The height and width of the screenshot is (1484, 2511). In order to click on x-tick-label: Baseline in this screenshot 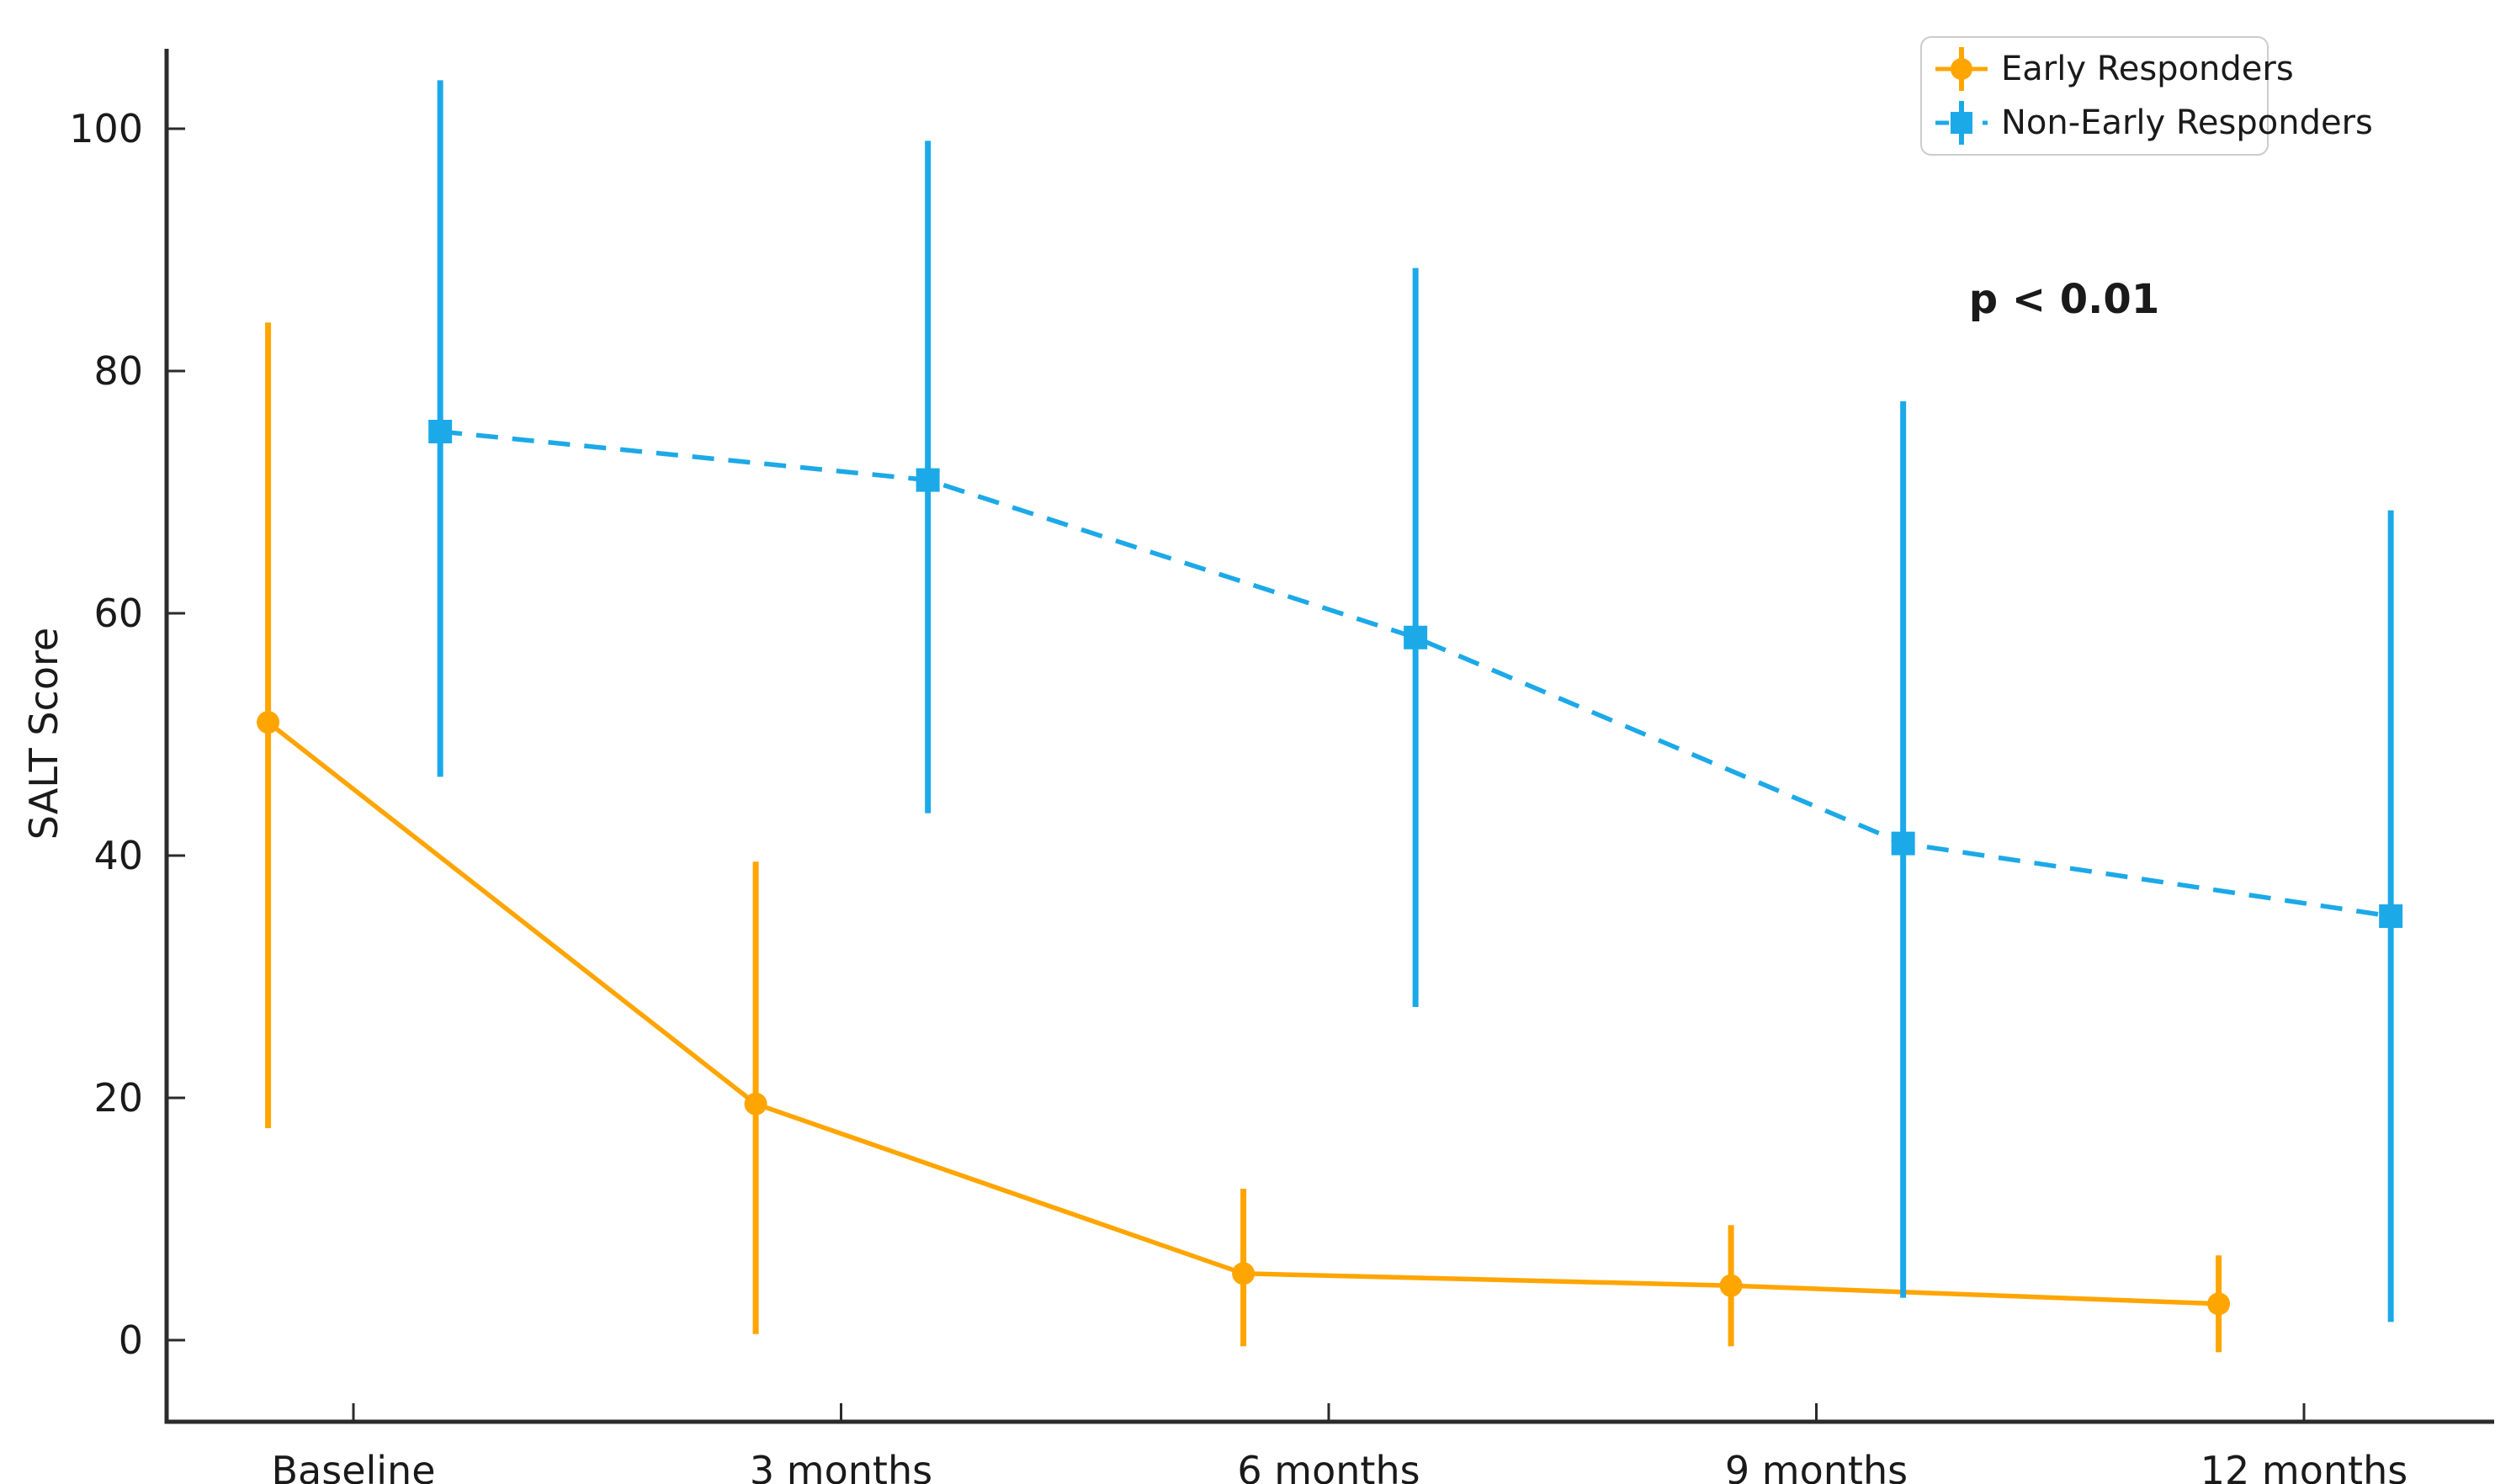, I will do `click(353, 1466)`.